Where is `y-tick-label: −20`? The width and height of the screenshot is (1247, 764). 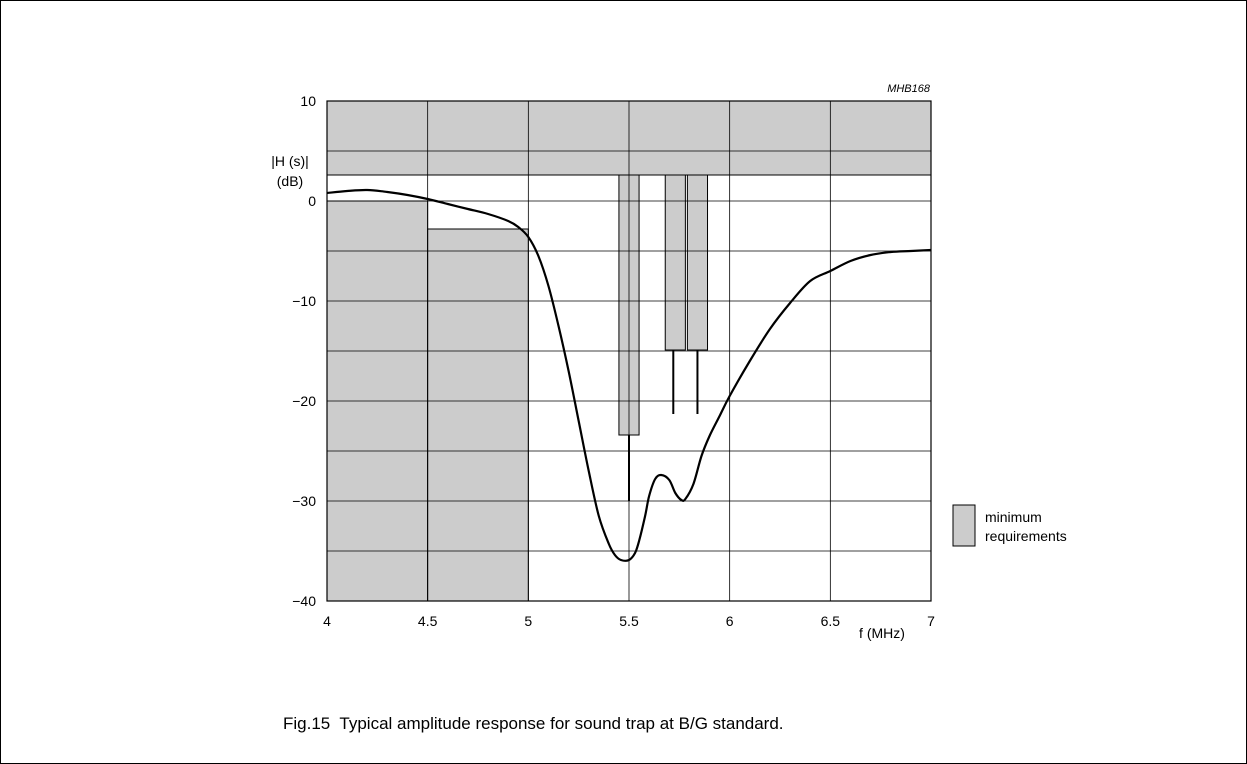 y-tick-label: −20 is located at coordinates (304, 401).